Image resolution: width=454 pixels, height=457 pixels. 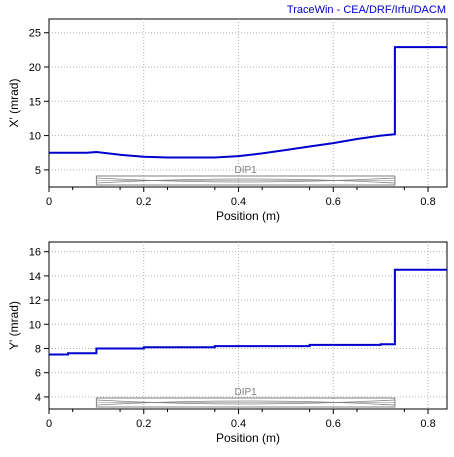 I want to click on y-tick-label: 25, so click(x=35, y=34).